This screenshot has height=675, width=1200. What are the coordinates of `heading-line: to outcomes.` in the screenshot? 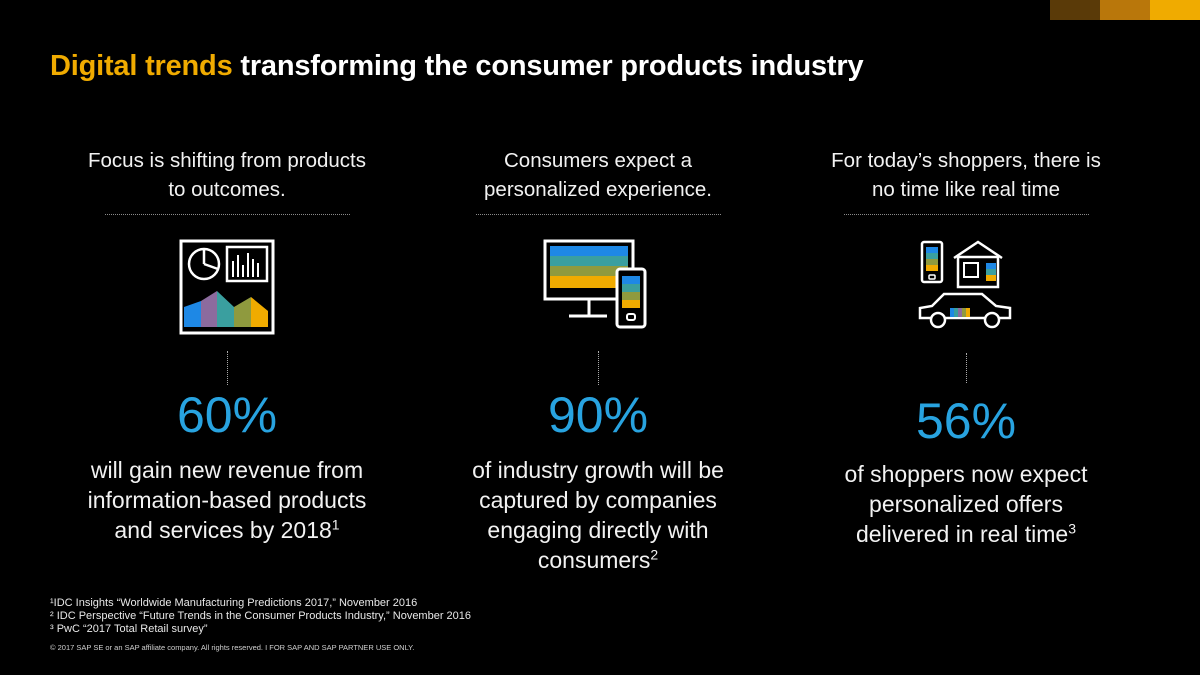 It's located at (227, 189).